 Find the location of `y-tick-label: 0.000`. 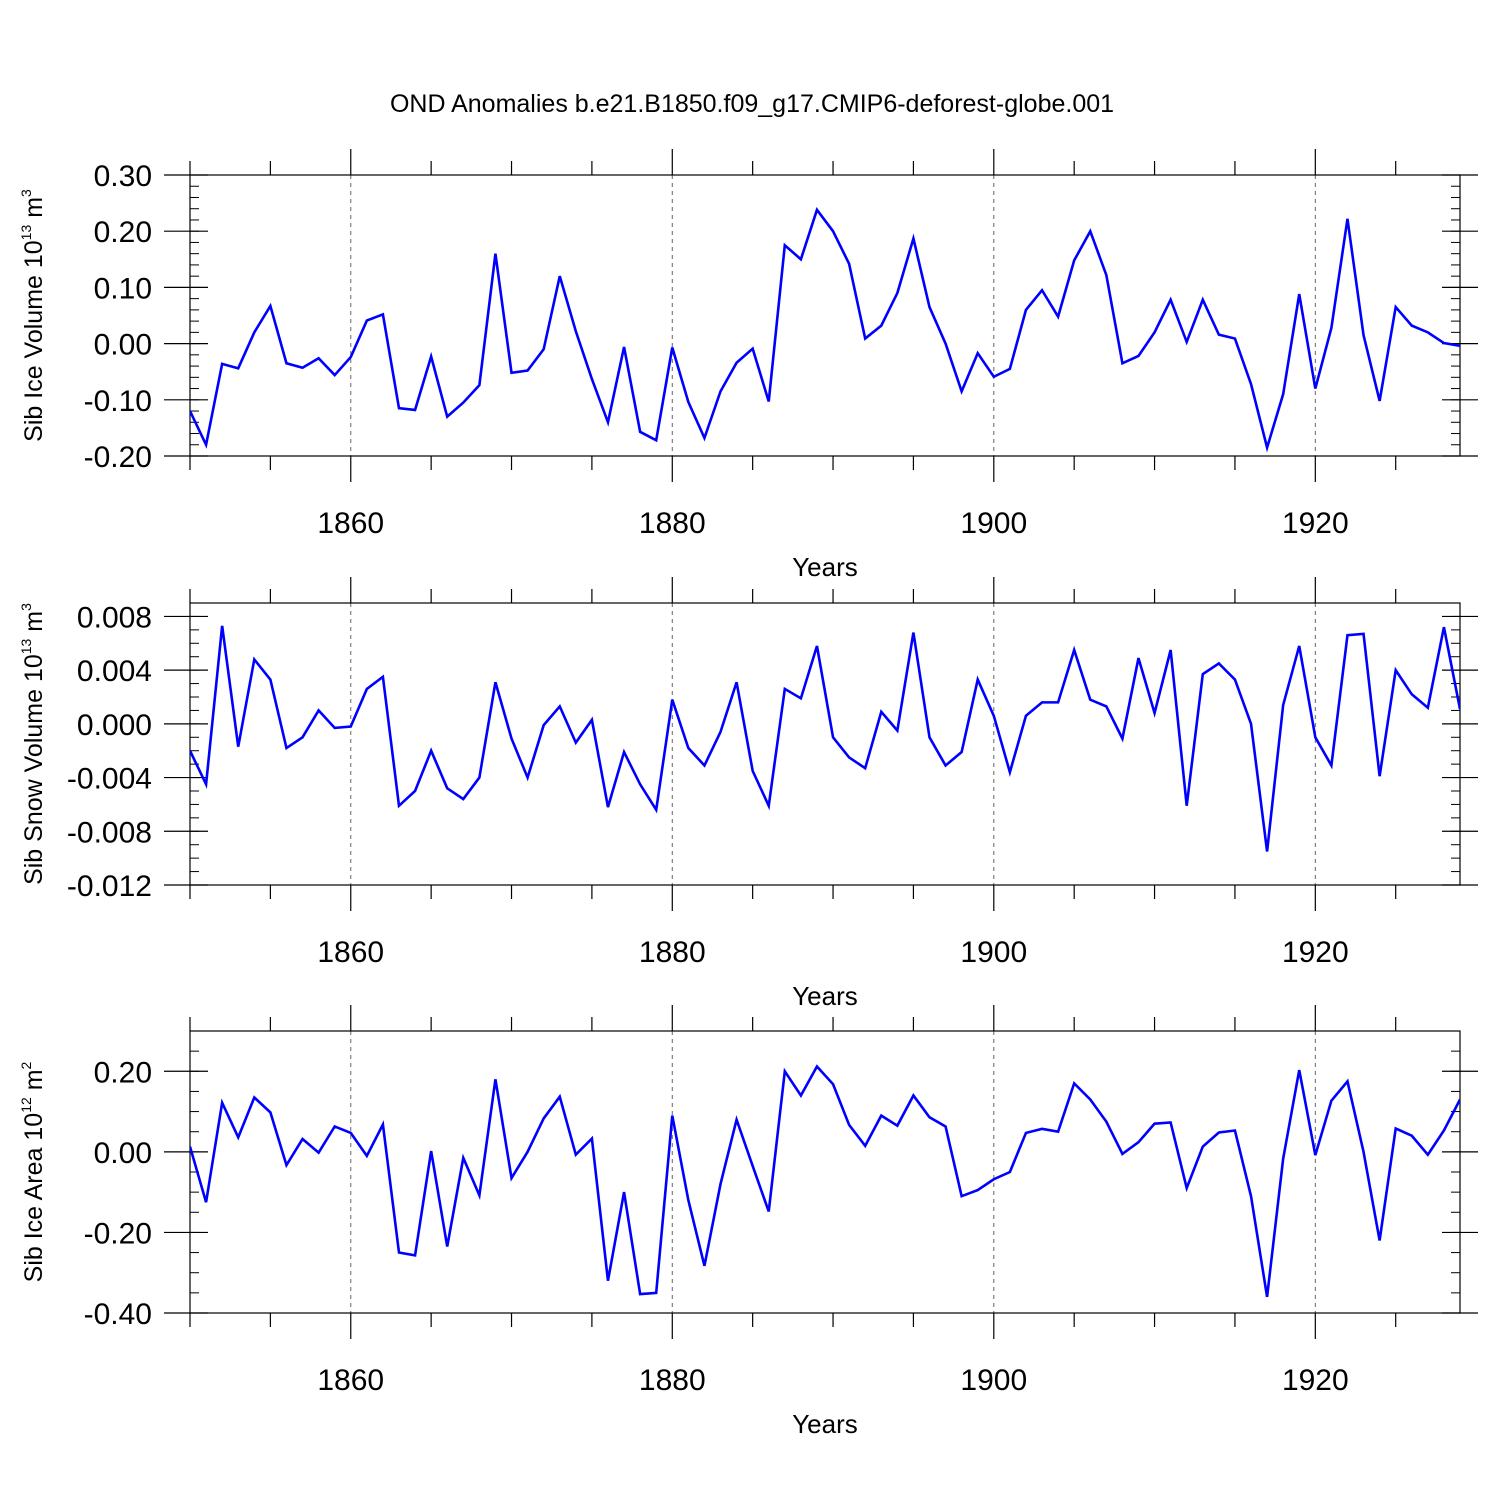

y-tick-label: 0.000 is located at coordinates (114, 725).